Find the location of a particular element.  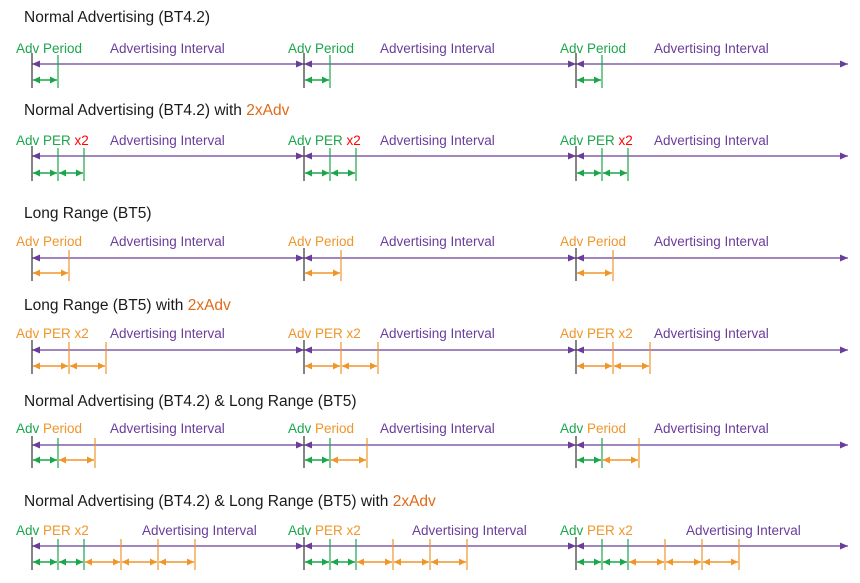

row-title: Long Range (BT5) with 2xAdv is located at coordinates (127, 305).